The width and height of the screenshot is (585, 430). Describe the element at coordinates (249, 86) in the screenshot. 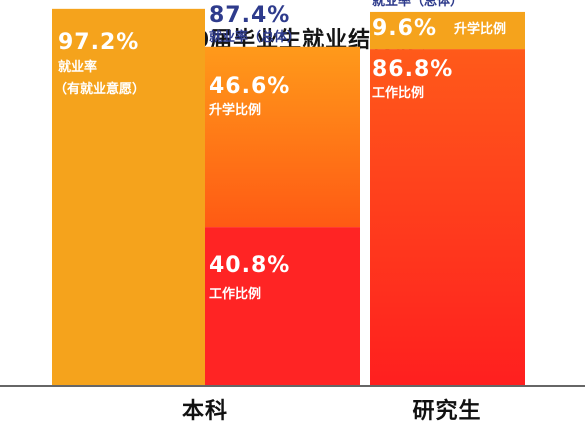

I see `bar-undergrad-study-value: 46.6%` at that location.